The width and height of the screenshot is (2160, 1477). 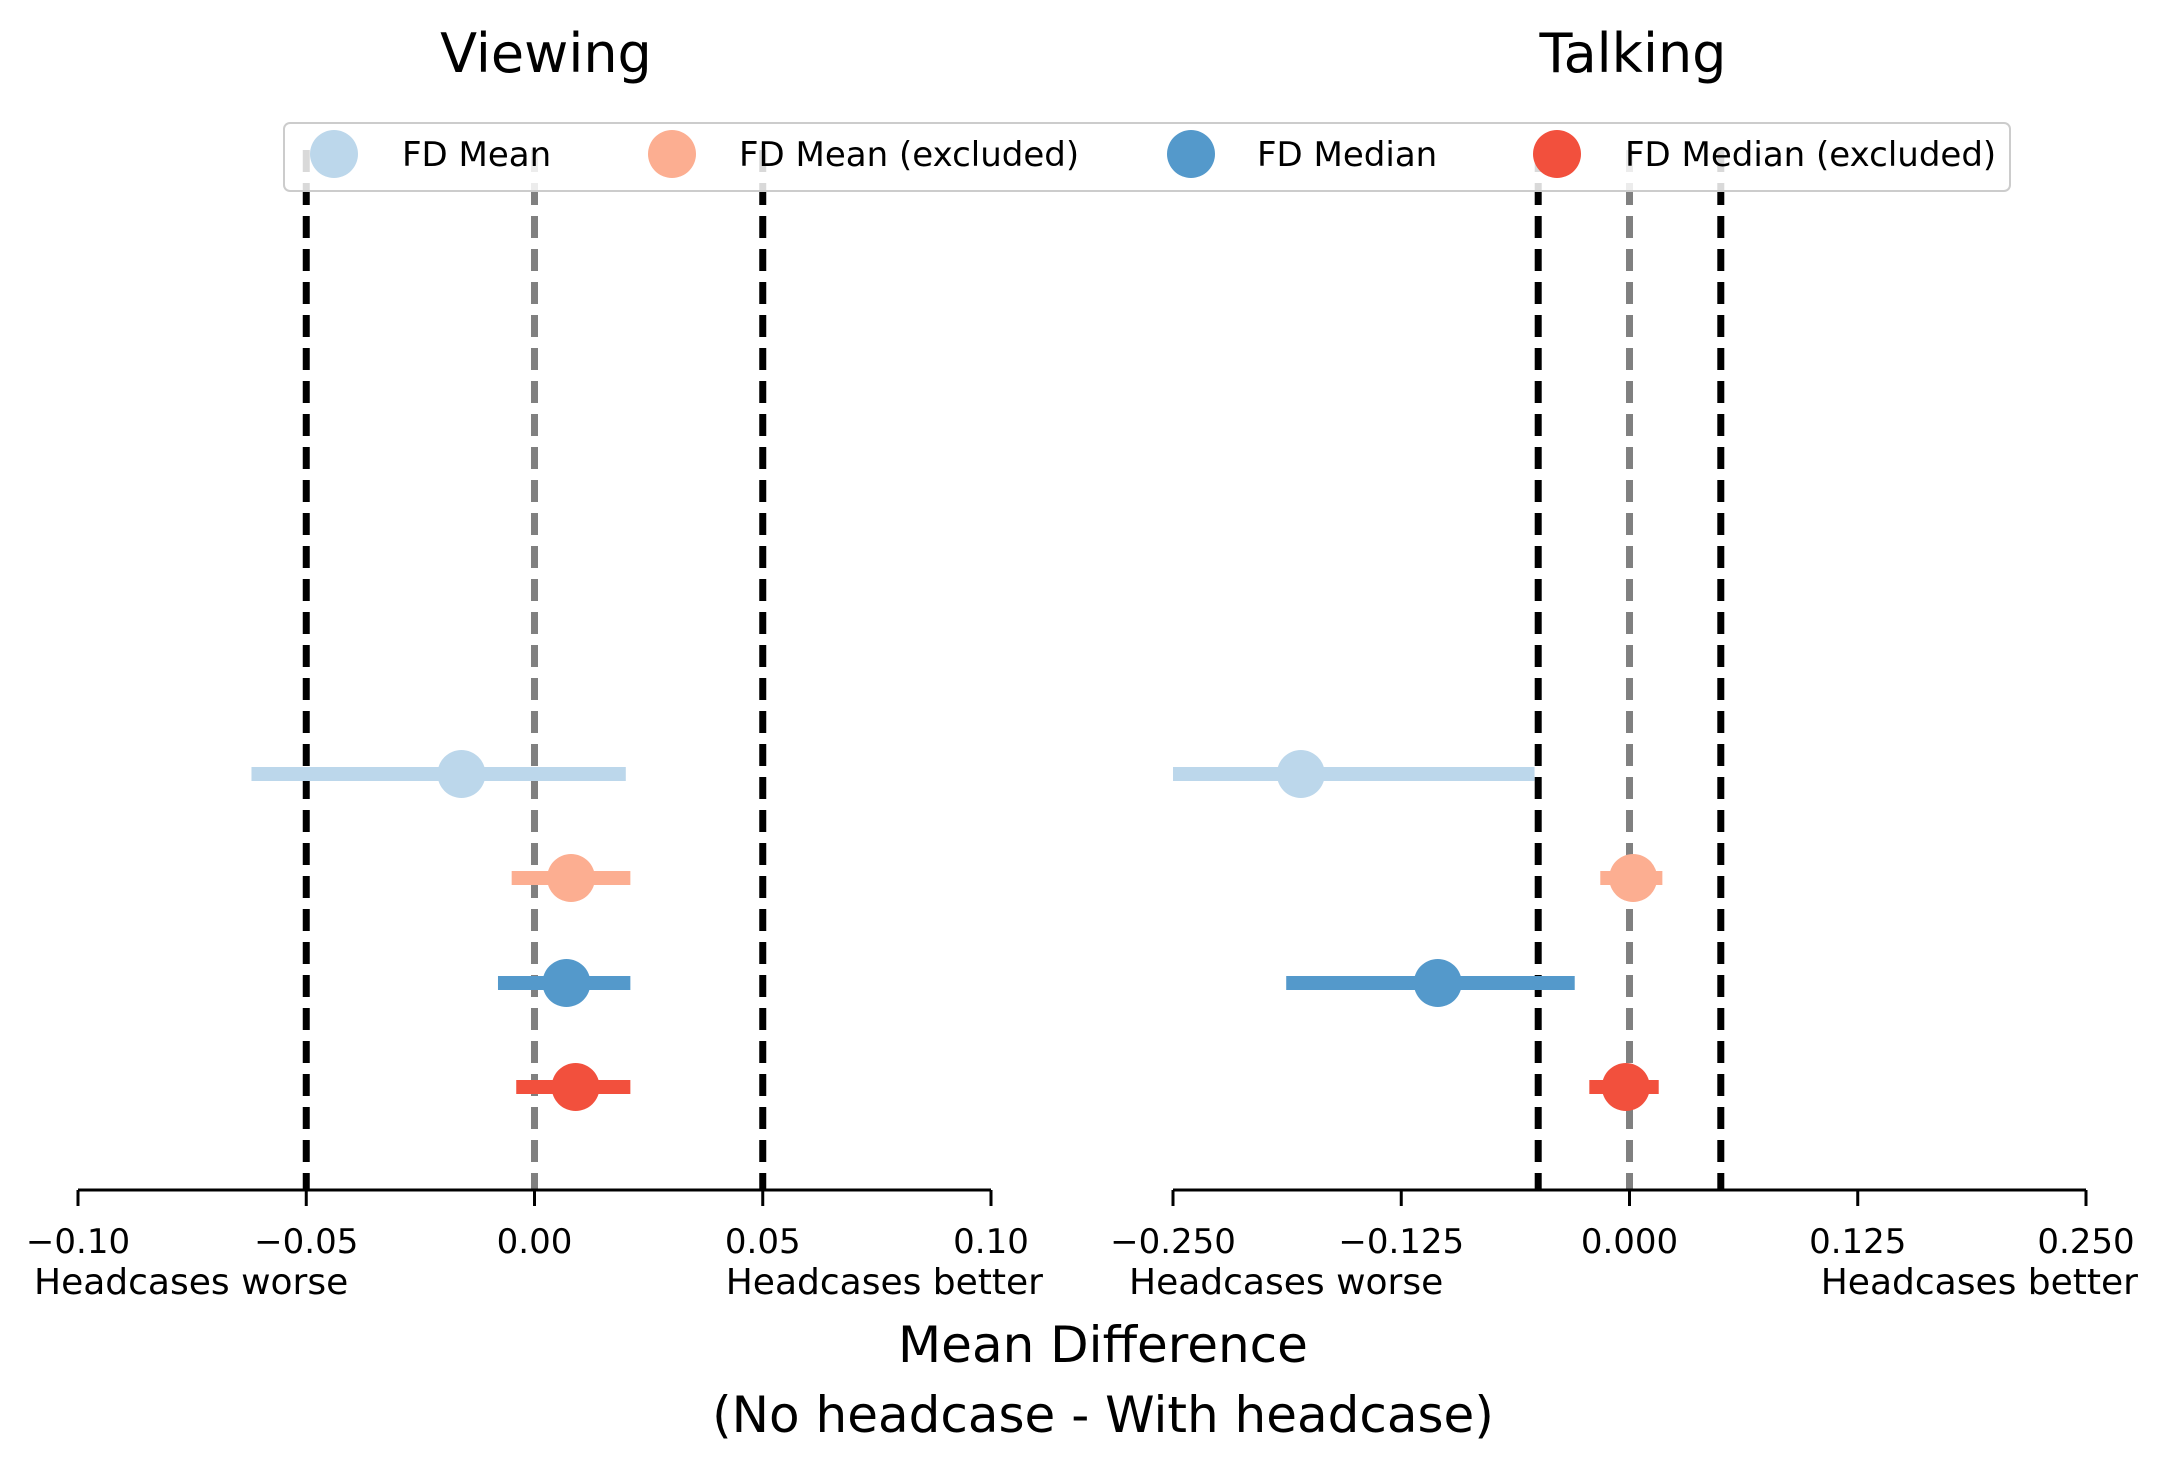 What do you see at coordinates (1633, 53) in the screenshot?
I see `panel-title: Talking` at bounding box center [1633, 53].